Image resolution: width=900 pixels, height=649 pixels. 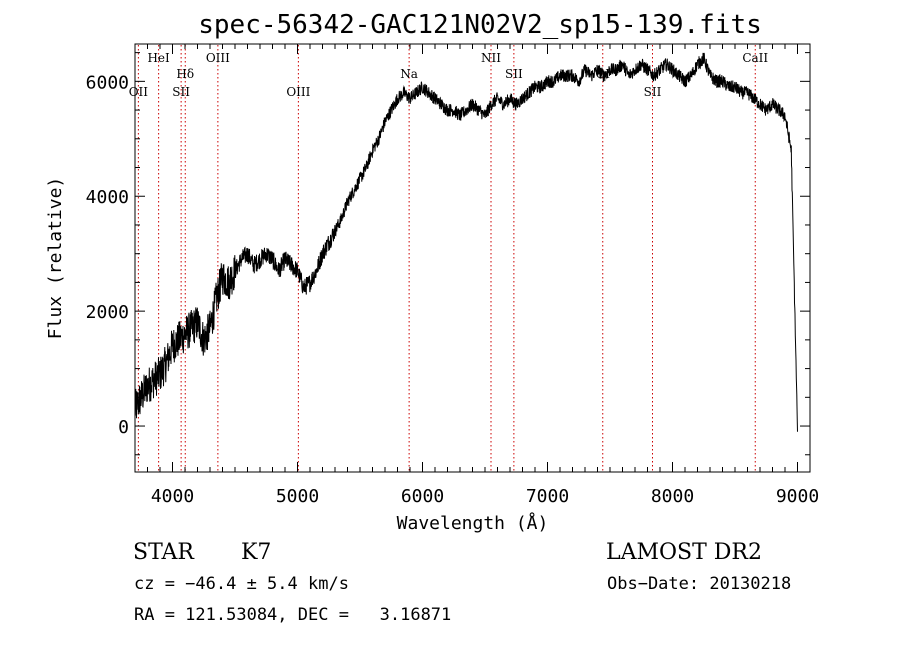 I want to click on line-marker-label: HeI, so click(x=158, y=58).